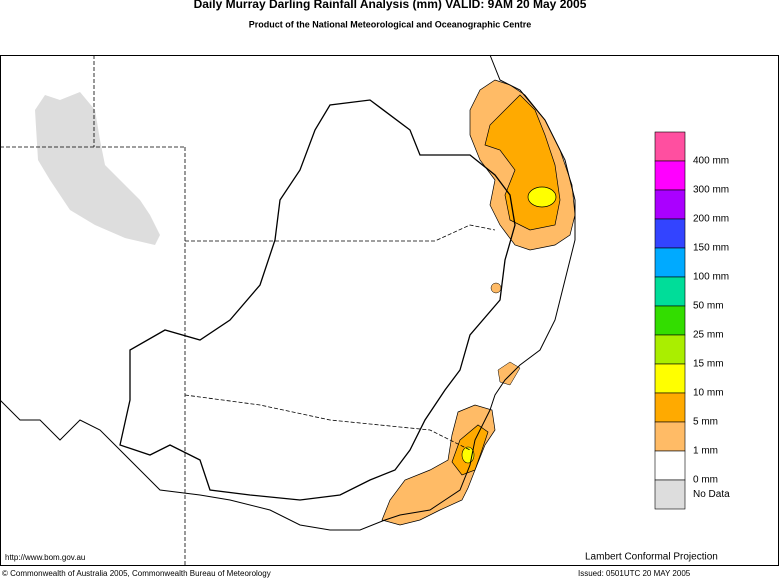  I want to click on source-url: http://www.bom.gov.au, so click(45, 557).